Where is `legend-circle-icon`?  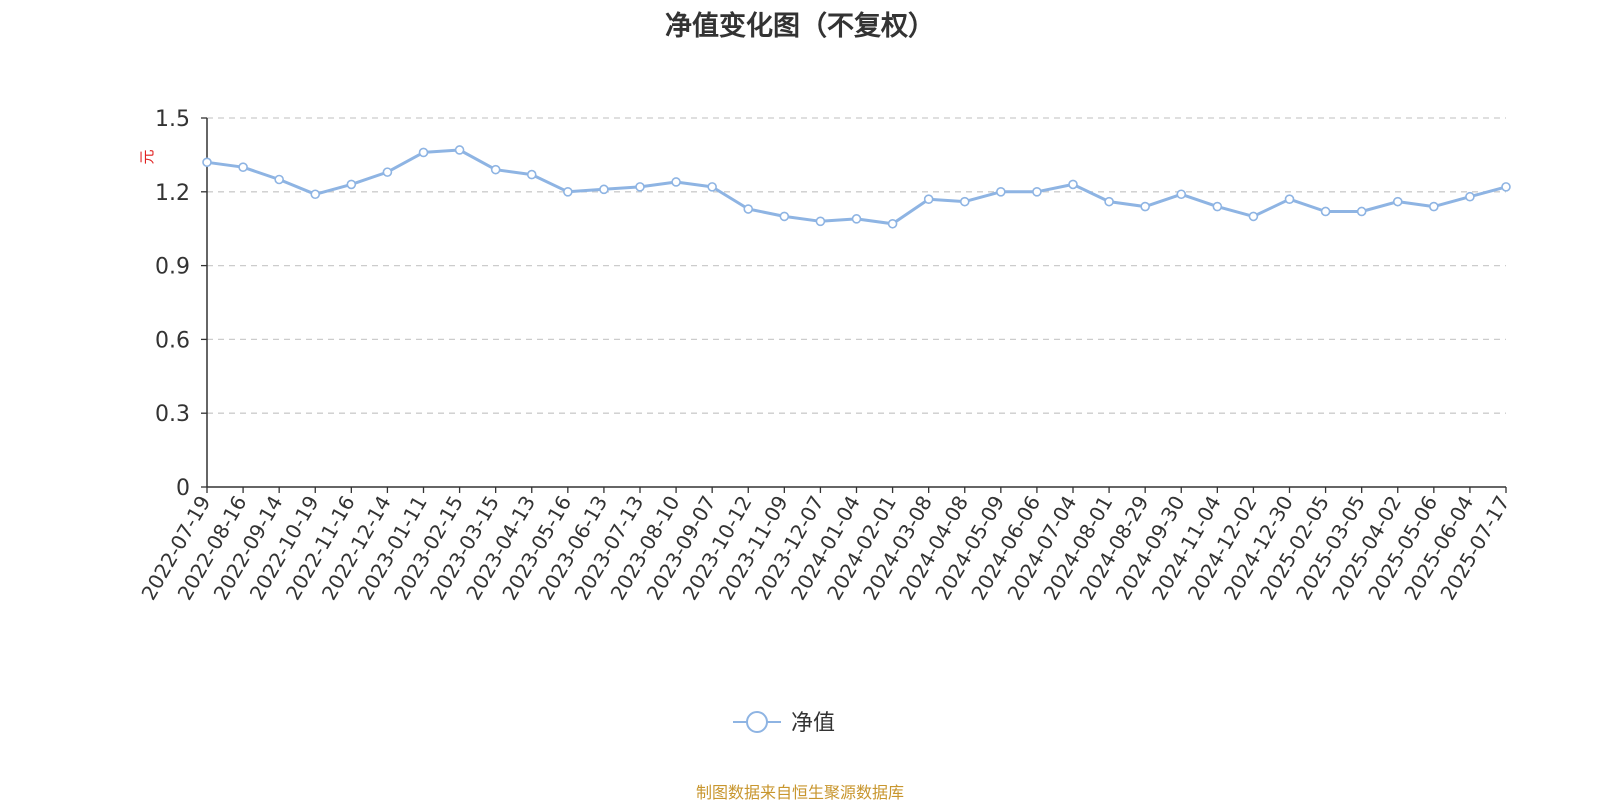 legend-circle-icon is located at coordinates (757, 722).